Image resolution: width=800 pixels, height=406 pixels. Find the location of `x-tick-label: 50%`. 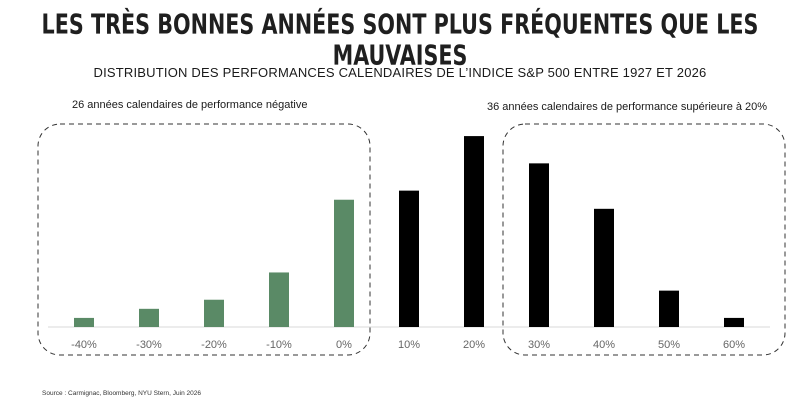

x-tick-label: 50% is located at coordinates (669, 345).